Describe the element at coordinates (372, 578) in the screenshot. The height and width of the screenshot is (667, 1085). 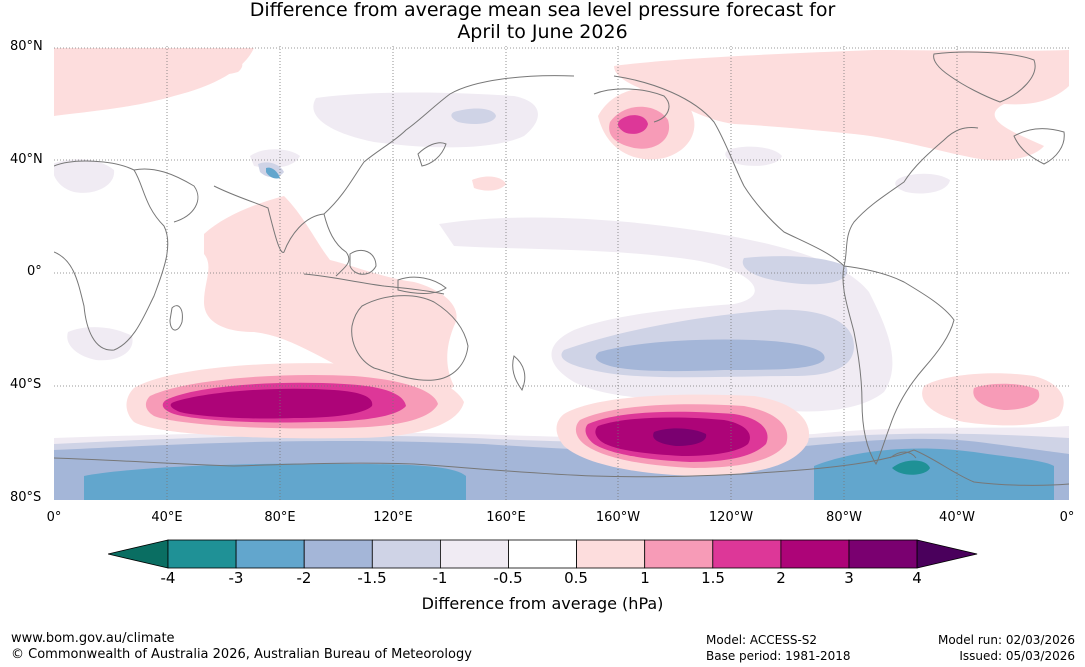
I see `colorbar-tick-label: -1.5` at that location.